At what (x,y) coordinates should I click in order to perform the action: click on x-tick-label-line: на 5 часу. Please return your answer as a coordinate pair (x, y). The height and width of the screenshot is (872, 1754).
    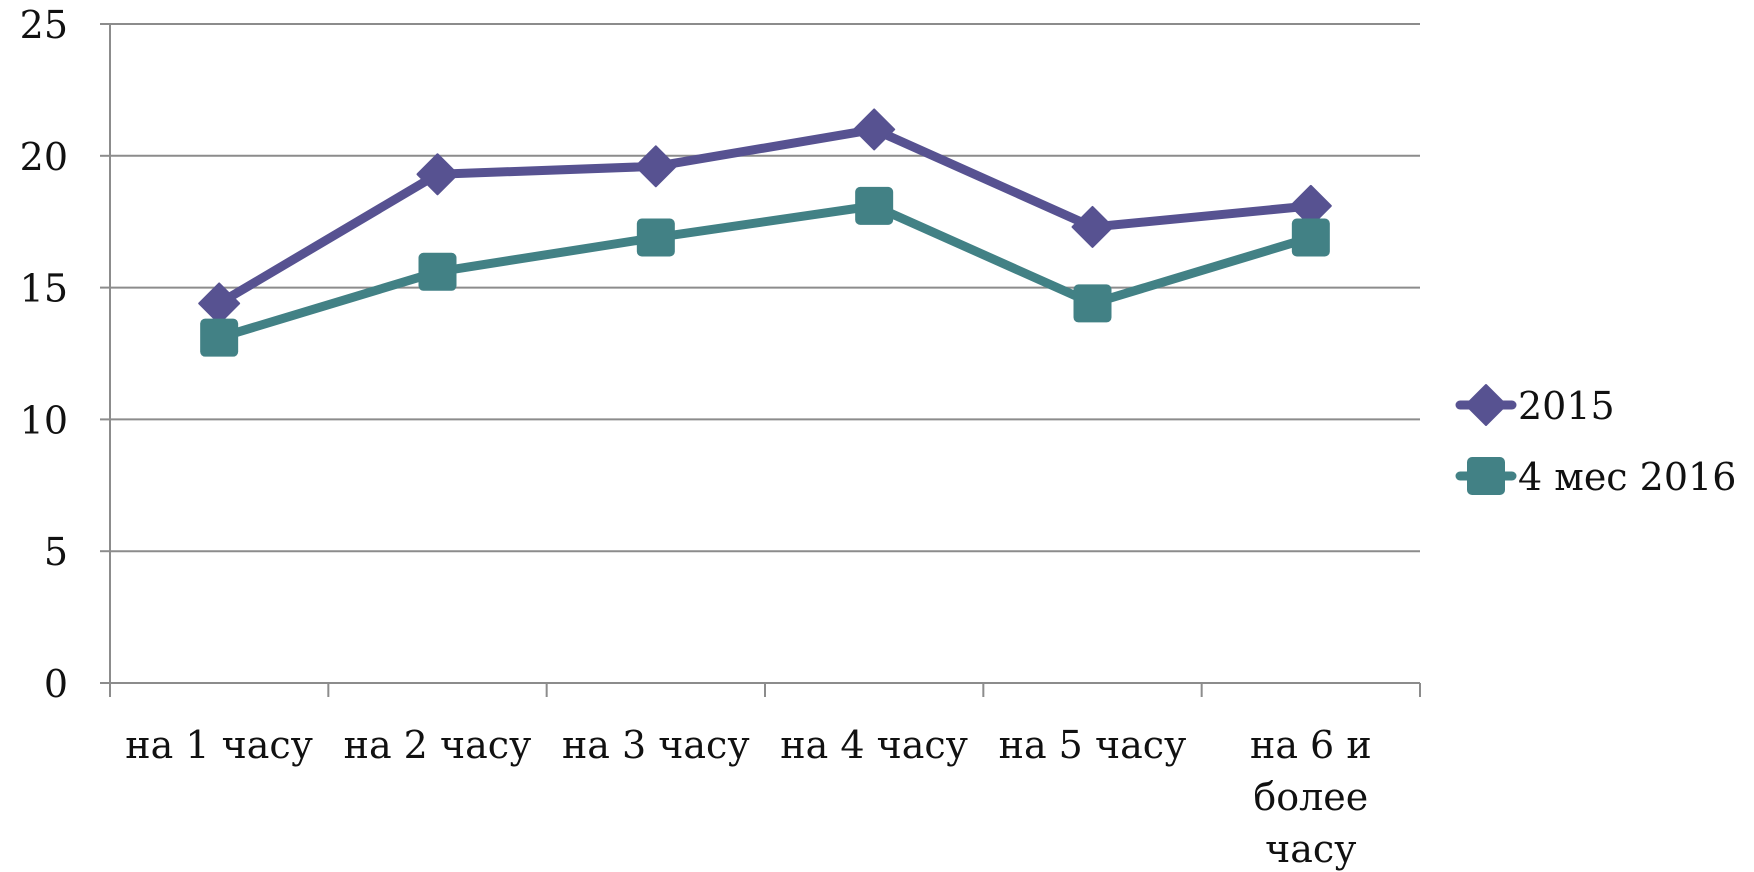
    Looking at the image, I should click on (1093, 745).